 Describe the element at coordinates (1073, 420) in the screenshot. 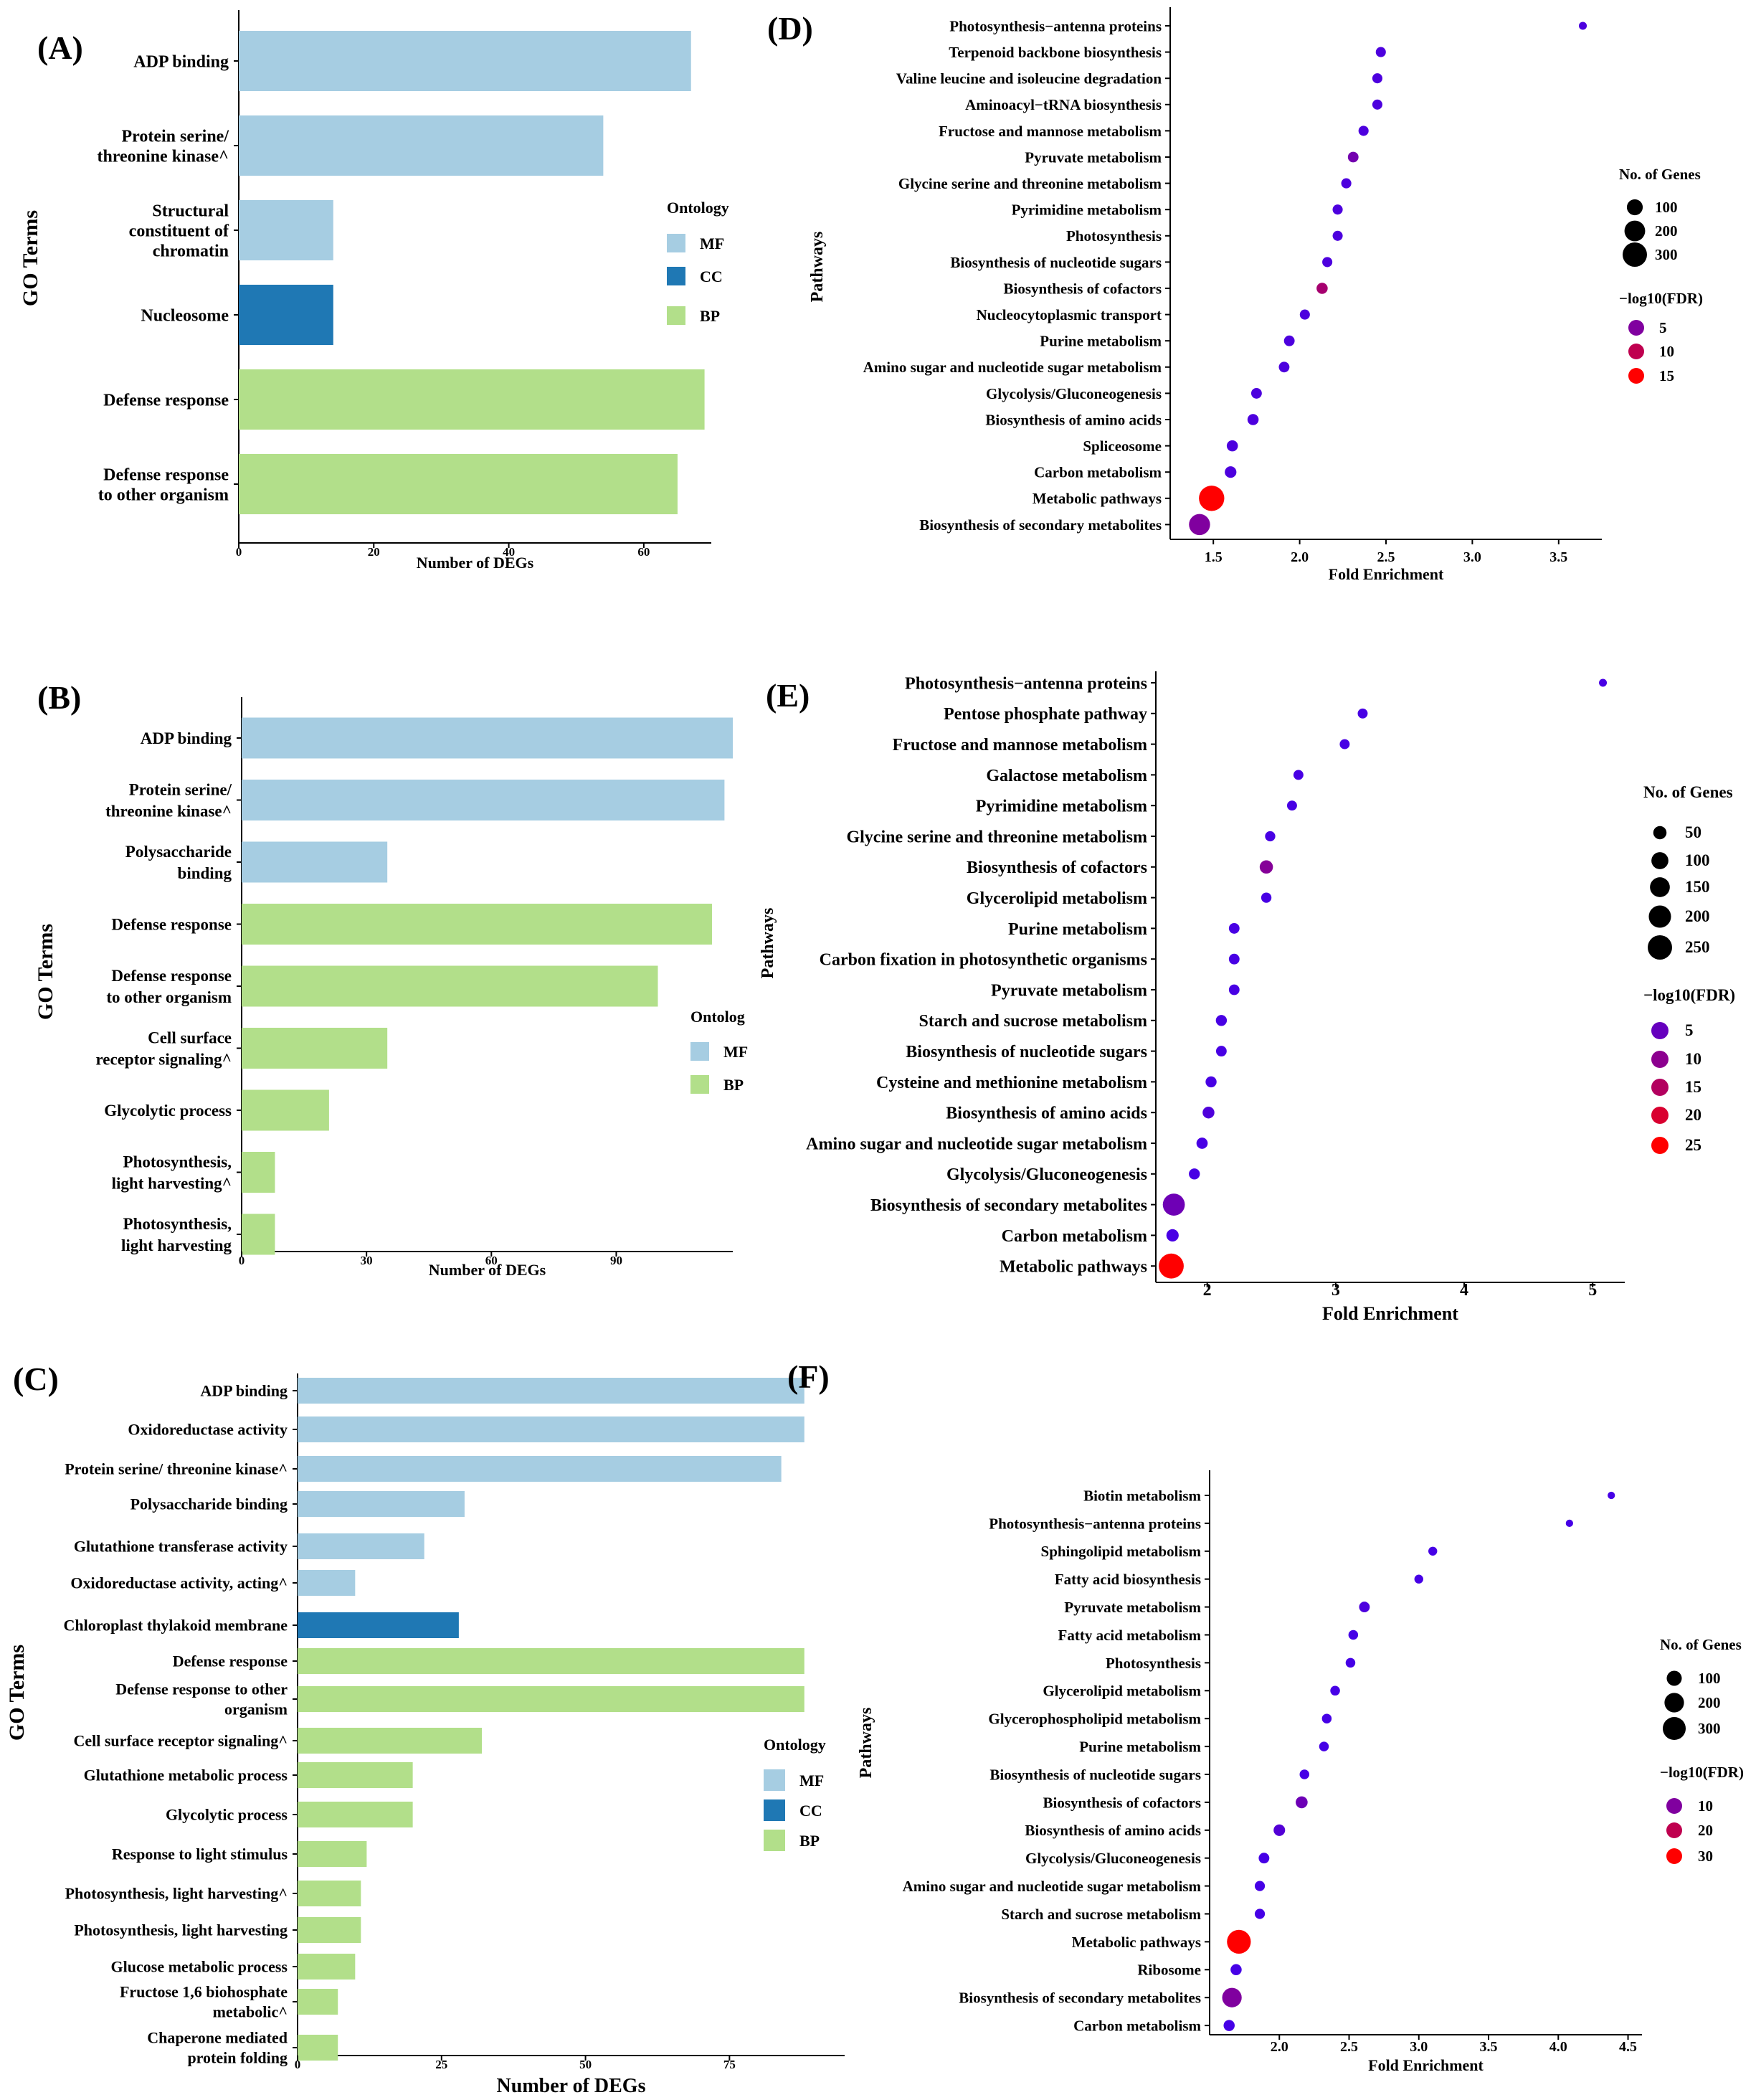

I see `pathway-label: Biosynthesis of amino acids` at that location.